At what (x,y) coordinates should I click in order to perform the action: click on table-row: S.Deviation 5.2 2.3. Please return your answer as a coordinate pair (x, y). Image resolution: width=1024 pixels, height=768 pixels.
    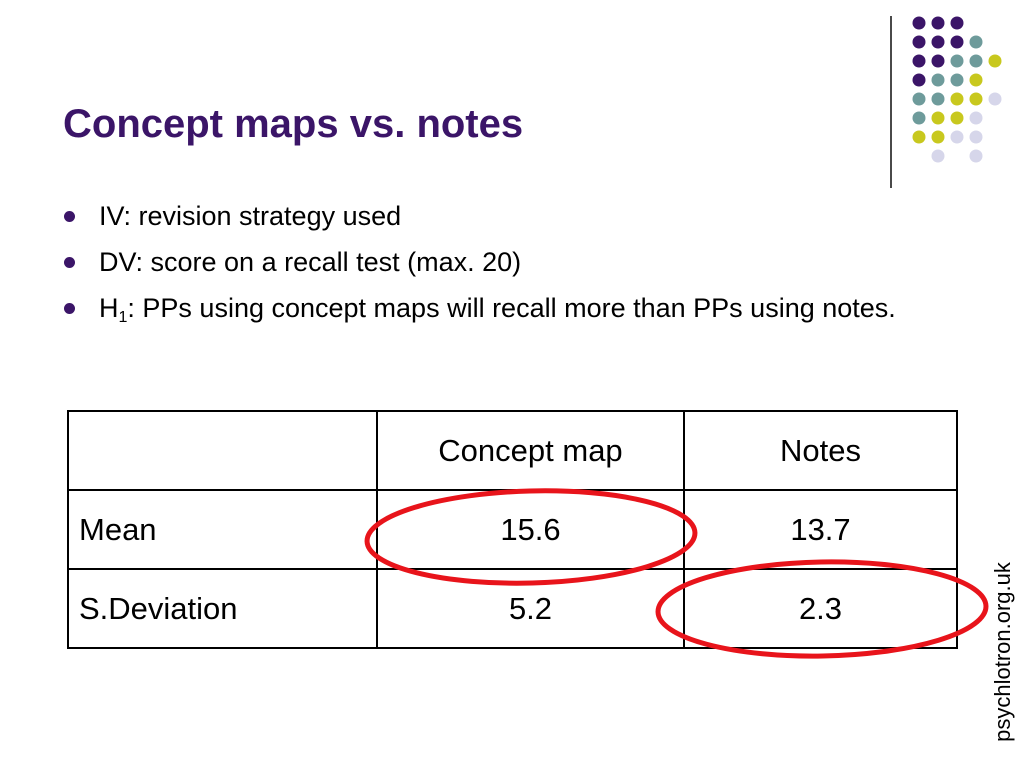
    Looking at the image, I should click on (512, 608).